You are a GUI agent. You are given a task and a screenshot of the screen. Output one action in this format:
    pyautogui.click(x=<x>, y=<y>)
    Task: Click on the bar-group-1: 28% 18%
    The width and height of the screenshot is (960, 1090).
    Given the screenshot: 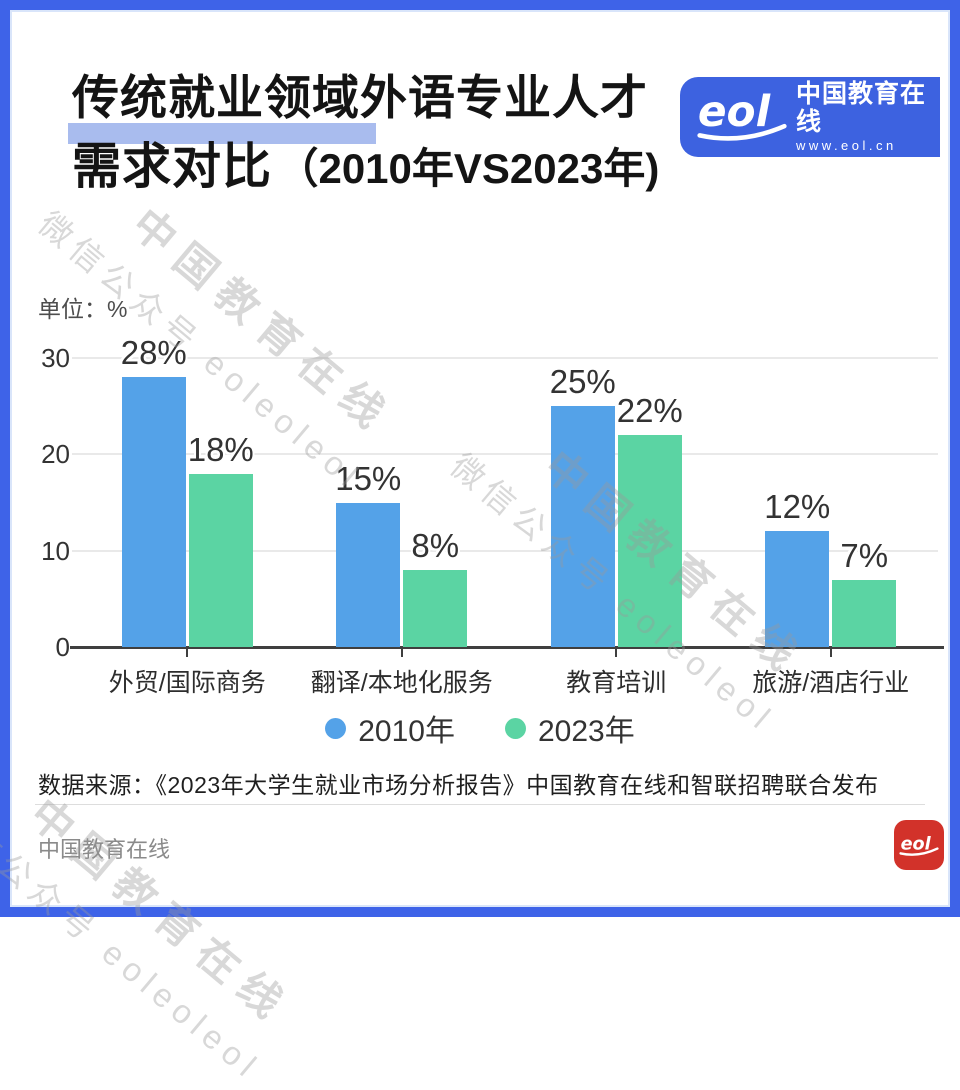 What is the action you would take?
    pyautogui.click(x=187, y=490)
    